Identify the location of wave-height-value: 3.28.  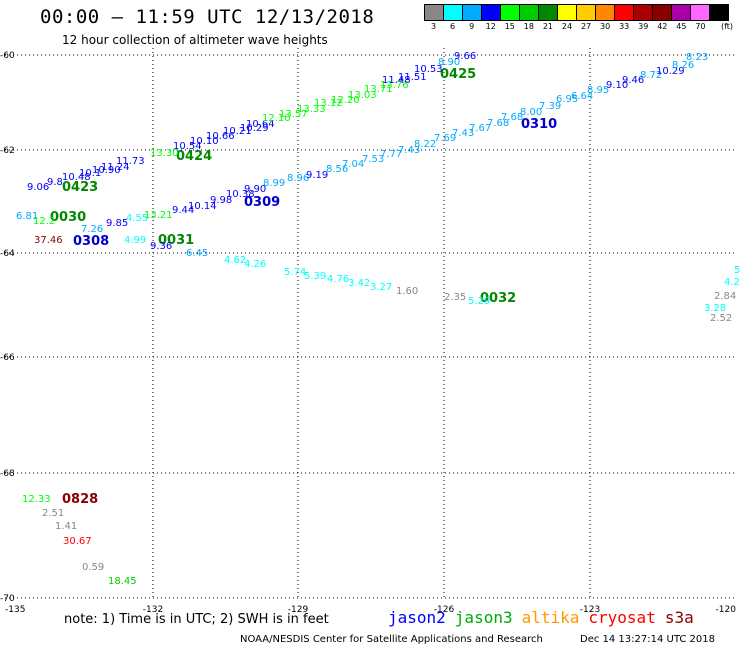
(715, 308).